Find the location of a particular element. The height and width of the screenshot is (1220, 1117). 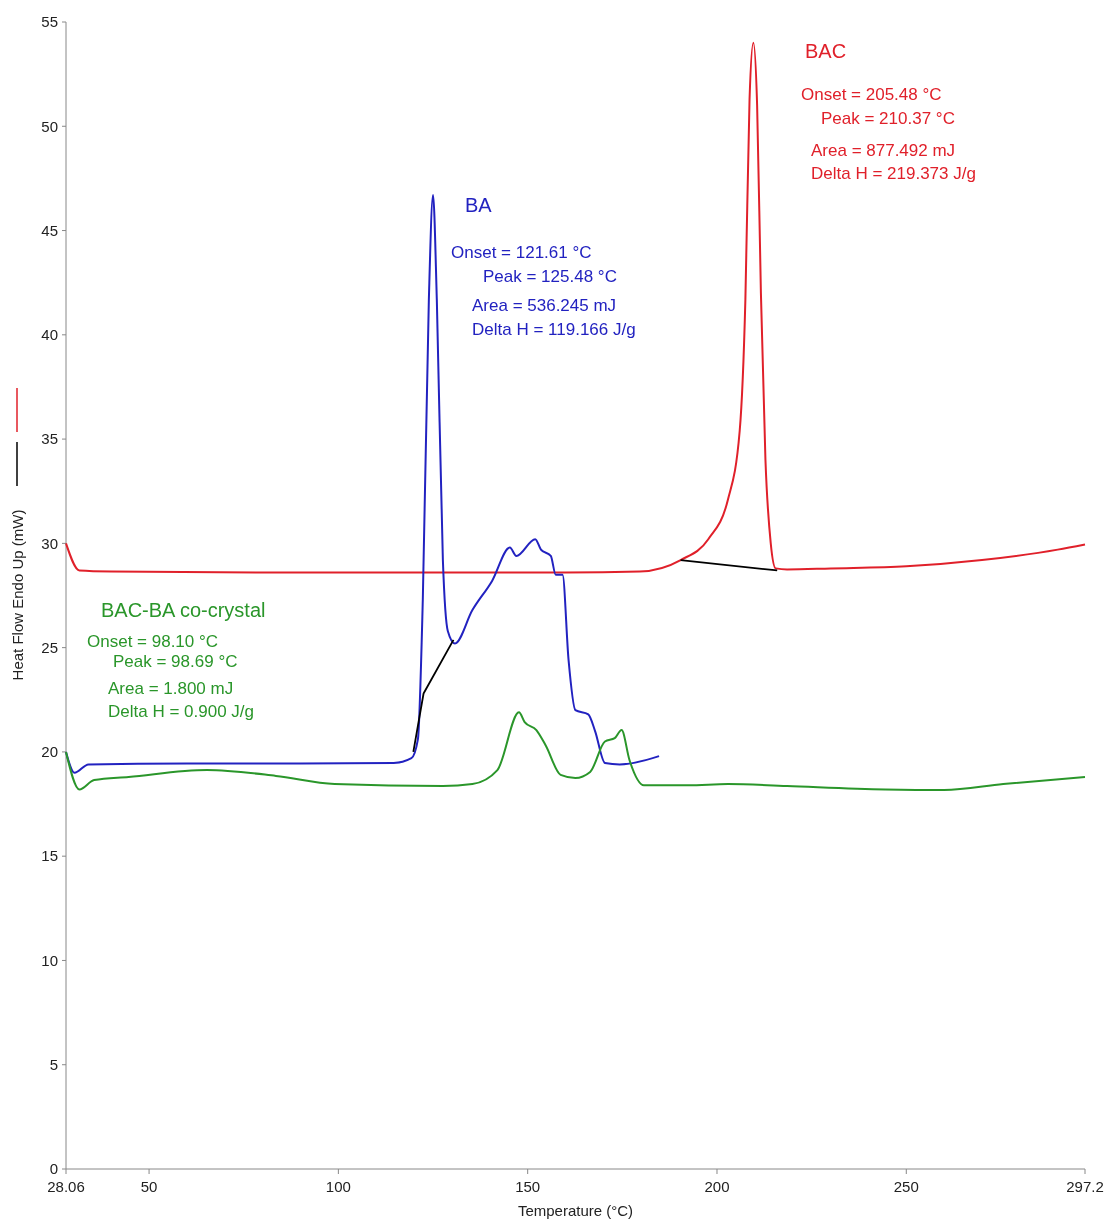

x-tick-label: 100 is located at coordinates (338, 1186).